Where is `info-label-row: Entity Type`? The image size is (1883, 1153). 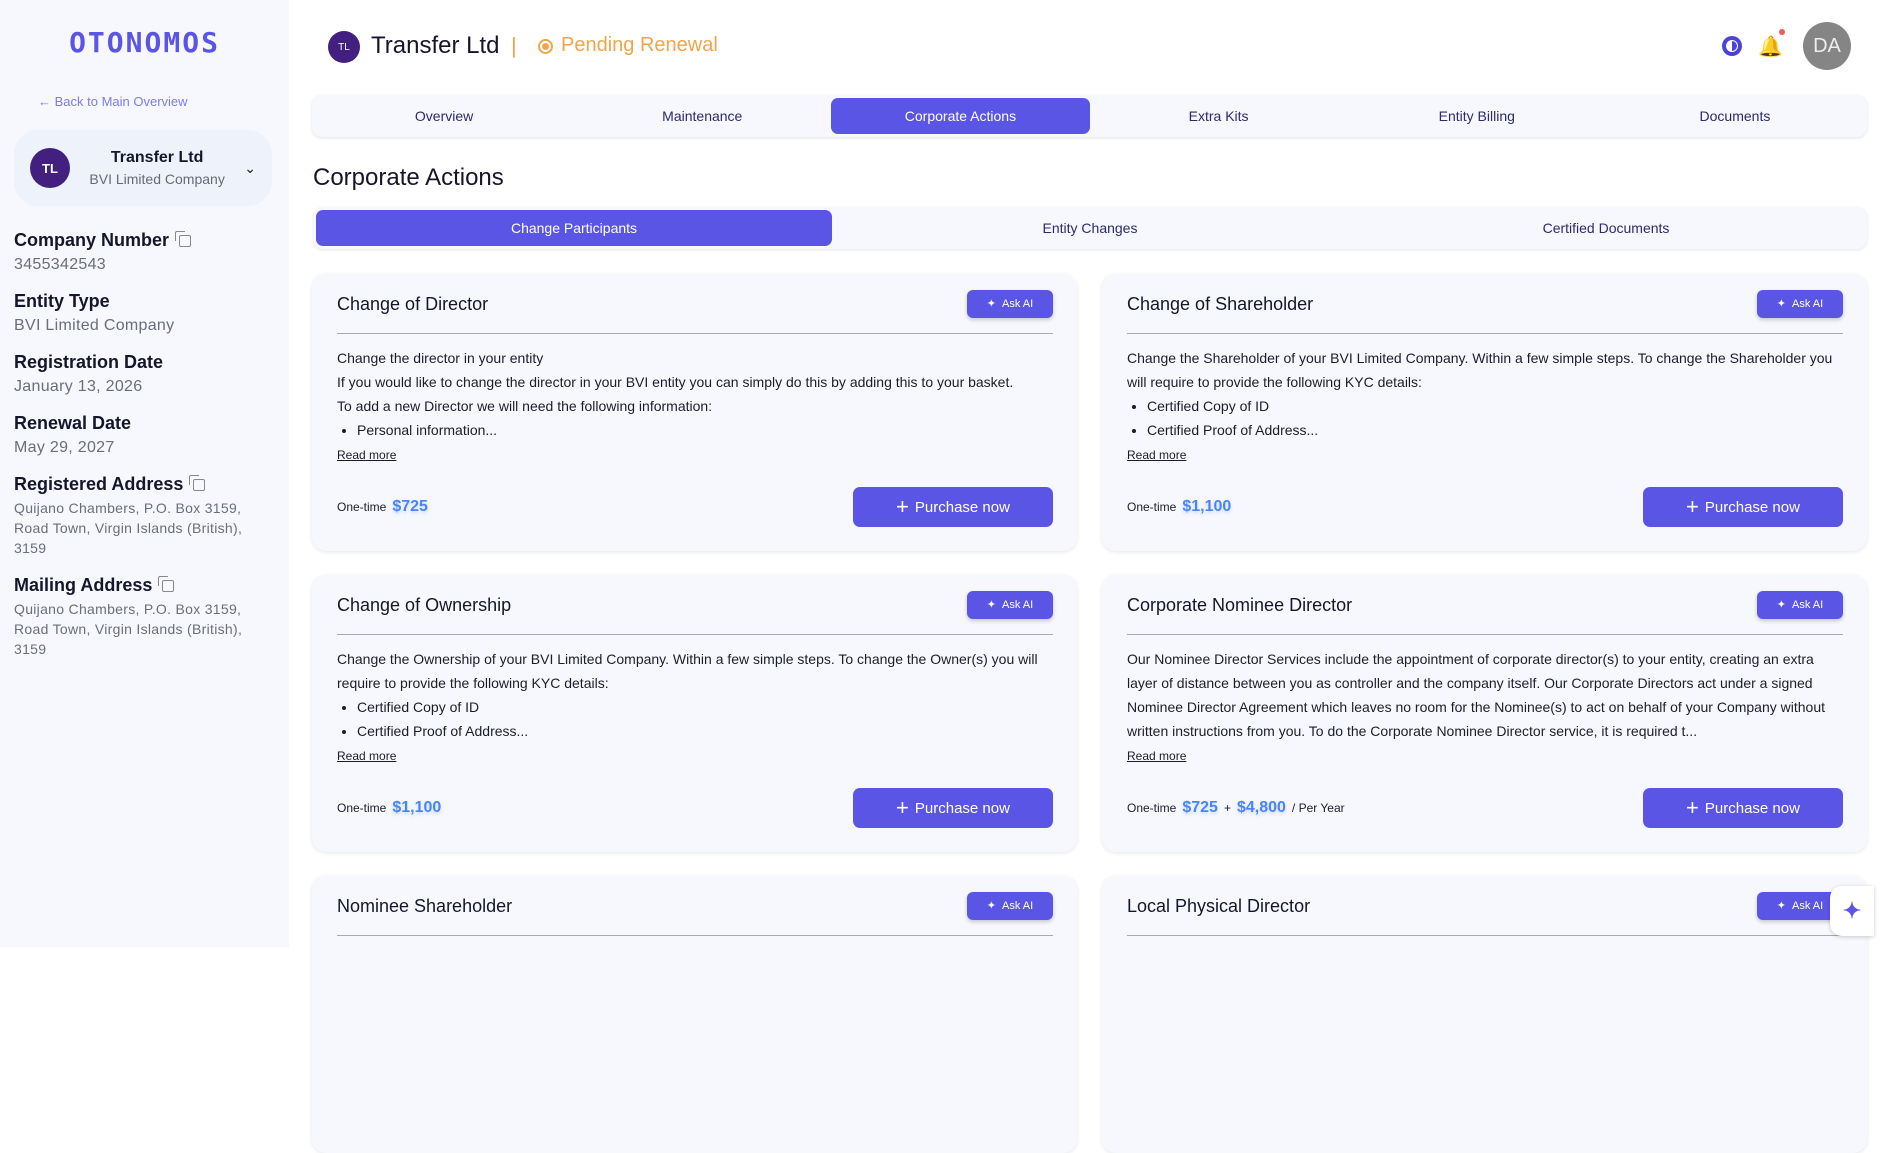 info-label-row: Entity Type is located at coordinates (145, 301).